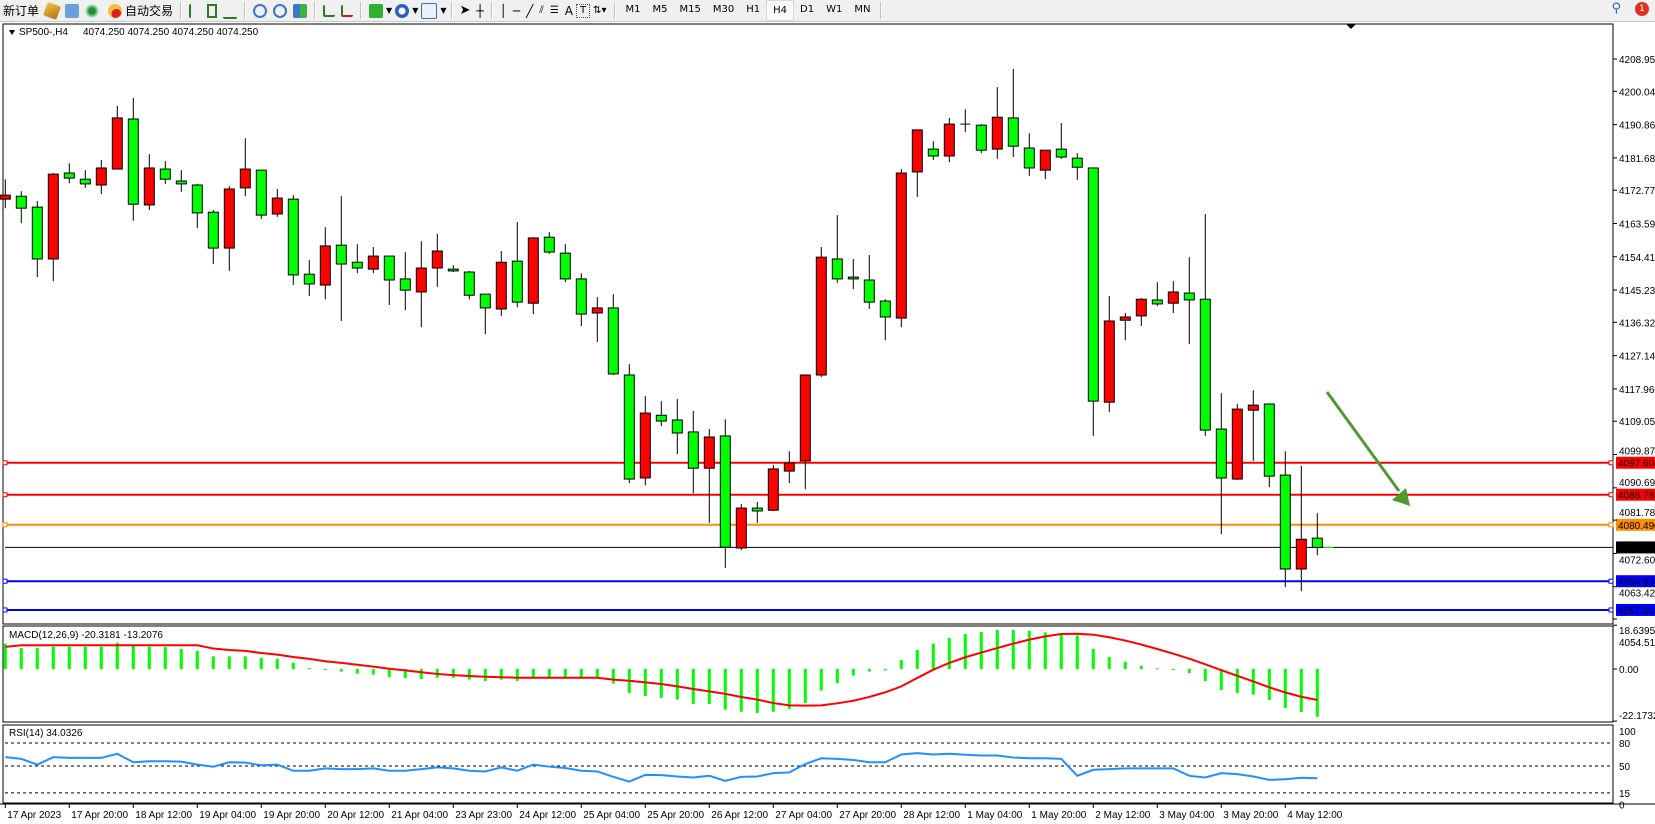  What do you see at coordinates (753, 9) in the screenshot?
I see `timeframe-h1: H1` at bounding box center [753, 9].